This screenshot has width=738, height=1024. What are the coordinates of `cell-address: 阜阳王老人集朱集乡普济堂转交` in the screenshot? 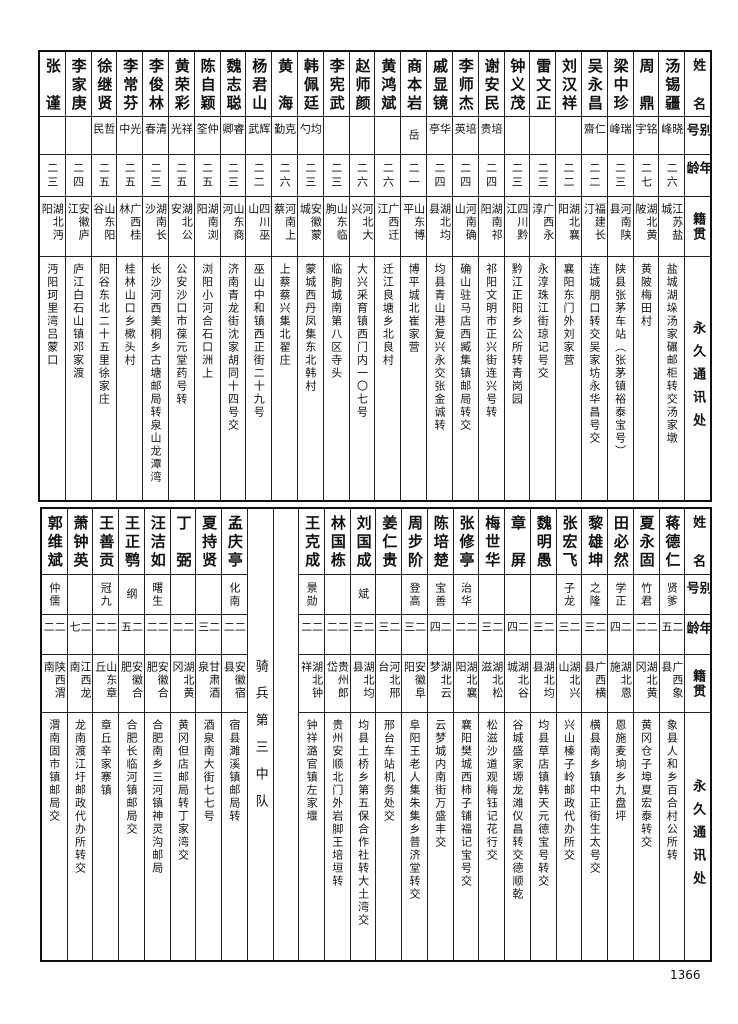 It's located at (414, 836).